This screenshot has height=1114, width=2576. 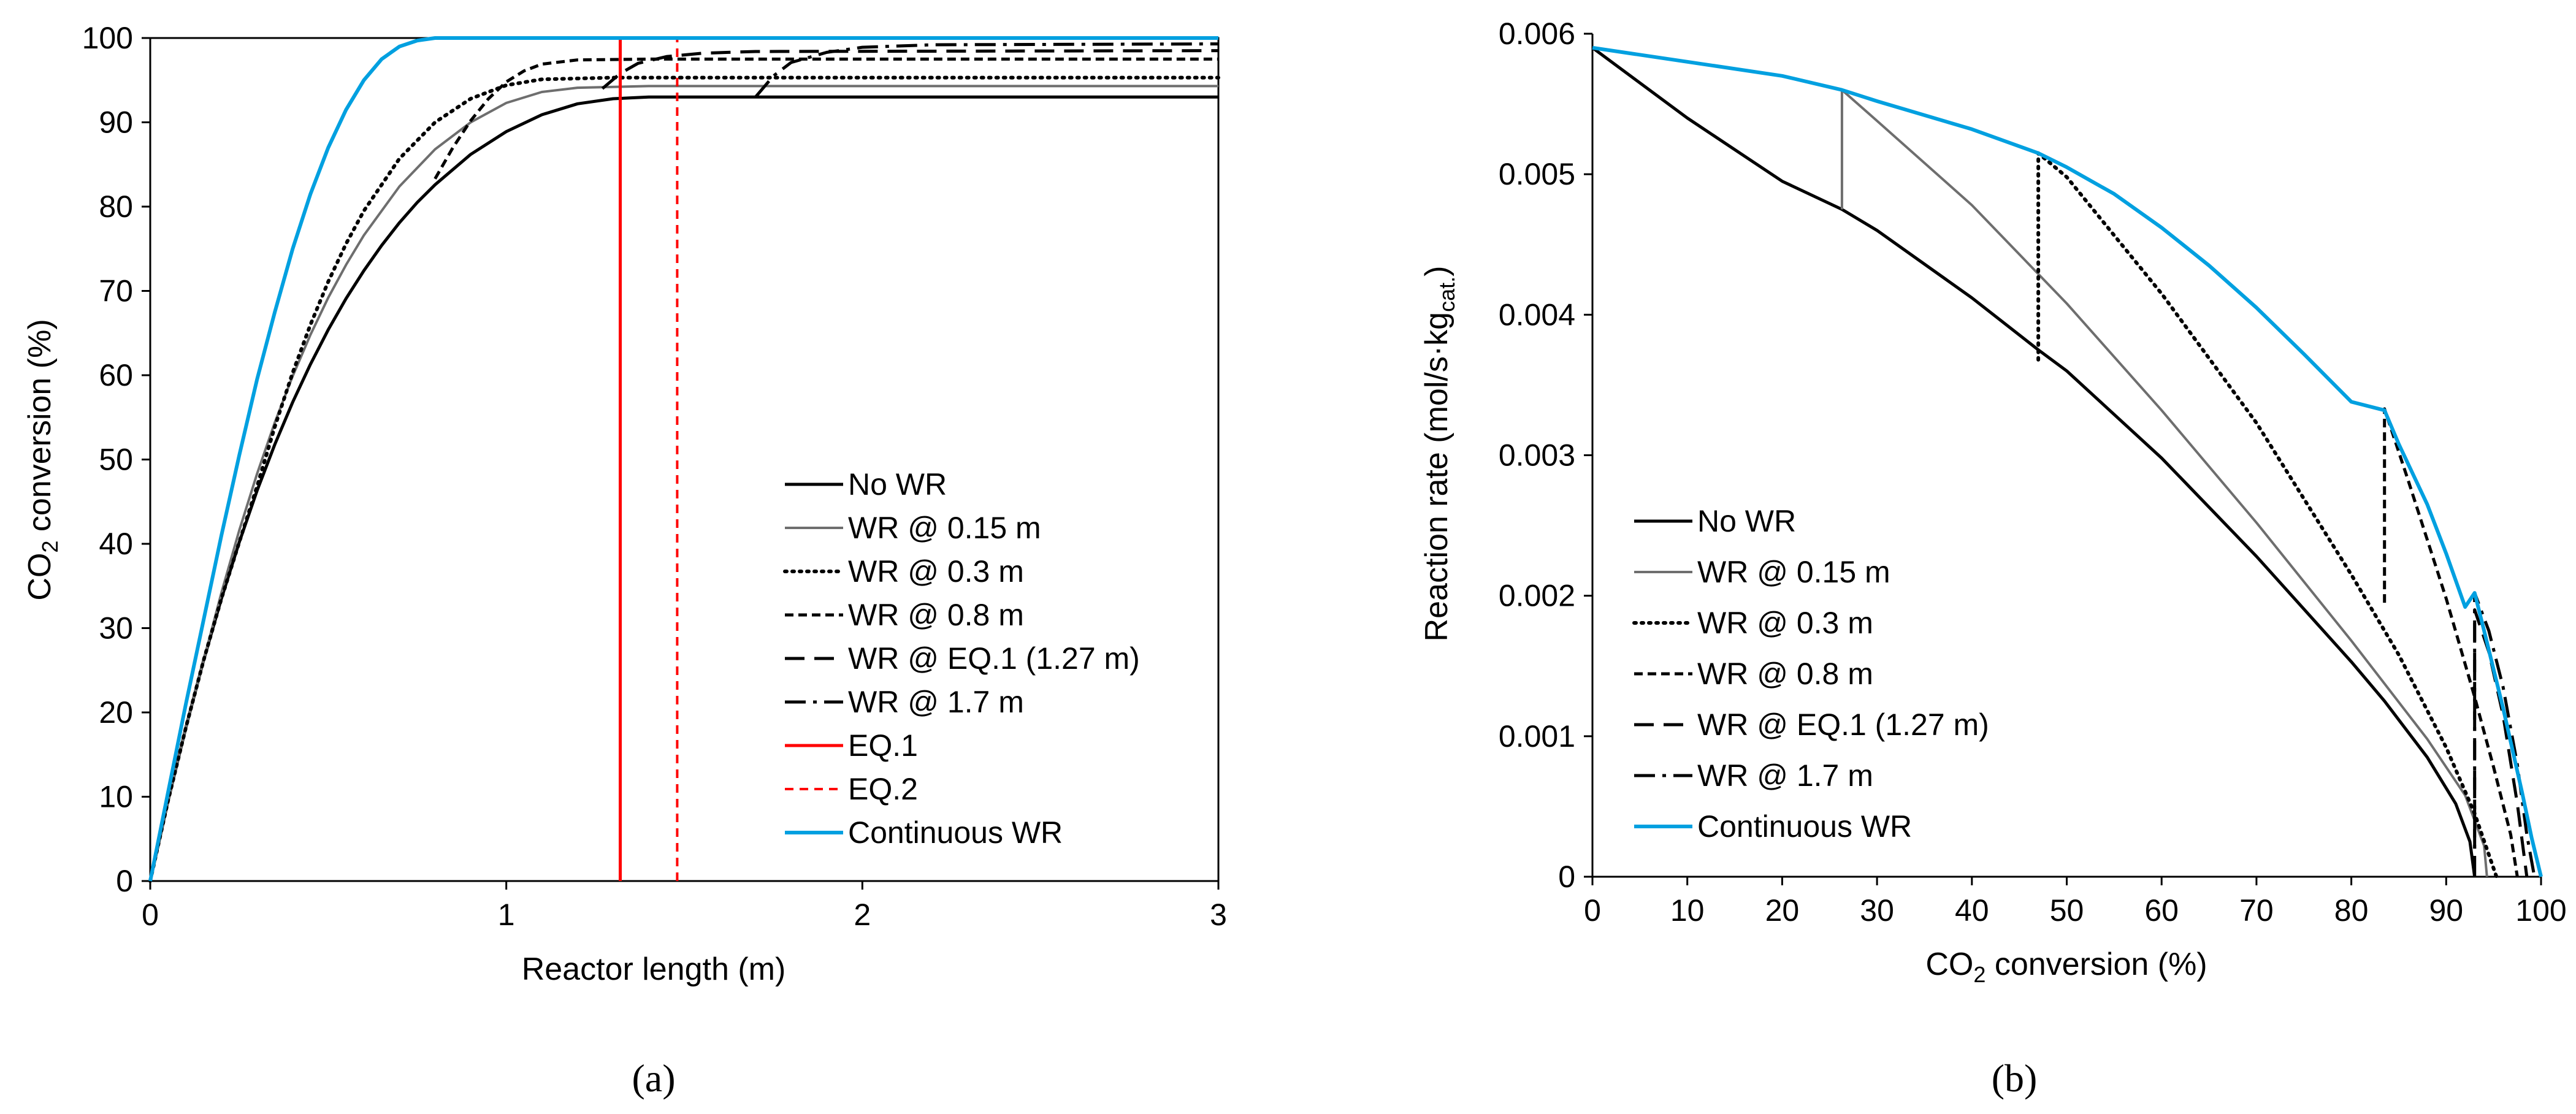 What do you see at coordinates (116, 544) in the screenshot?
I see `y-tick-label: 40` at bounding box center [116, 544].